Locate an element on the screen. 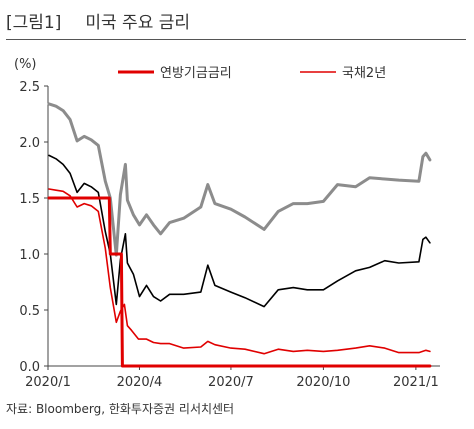  legend: 연방기금금리 국채2년 is located at coordinates (252, 73).